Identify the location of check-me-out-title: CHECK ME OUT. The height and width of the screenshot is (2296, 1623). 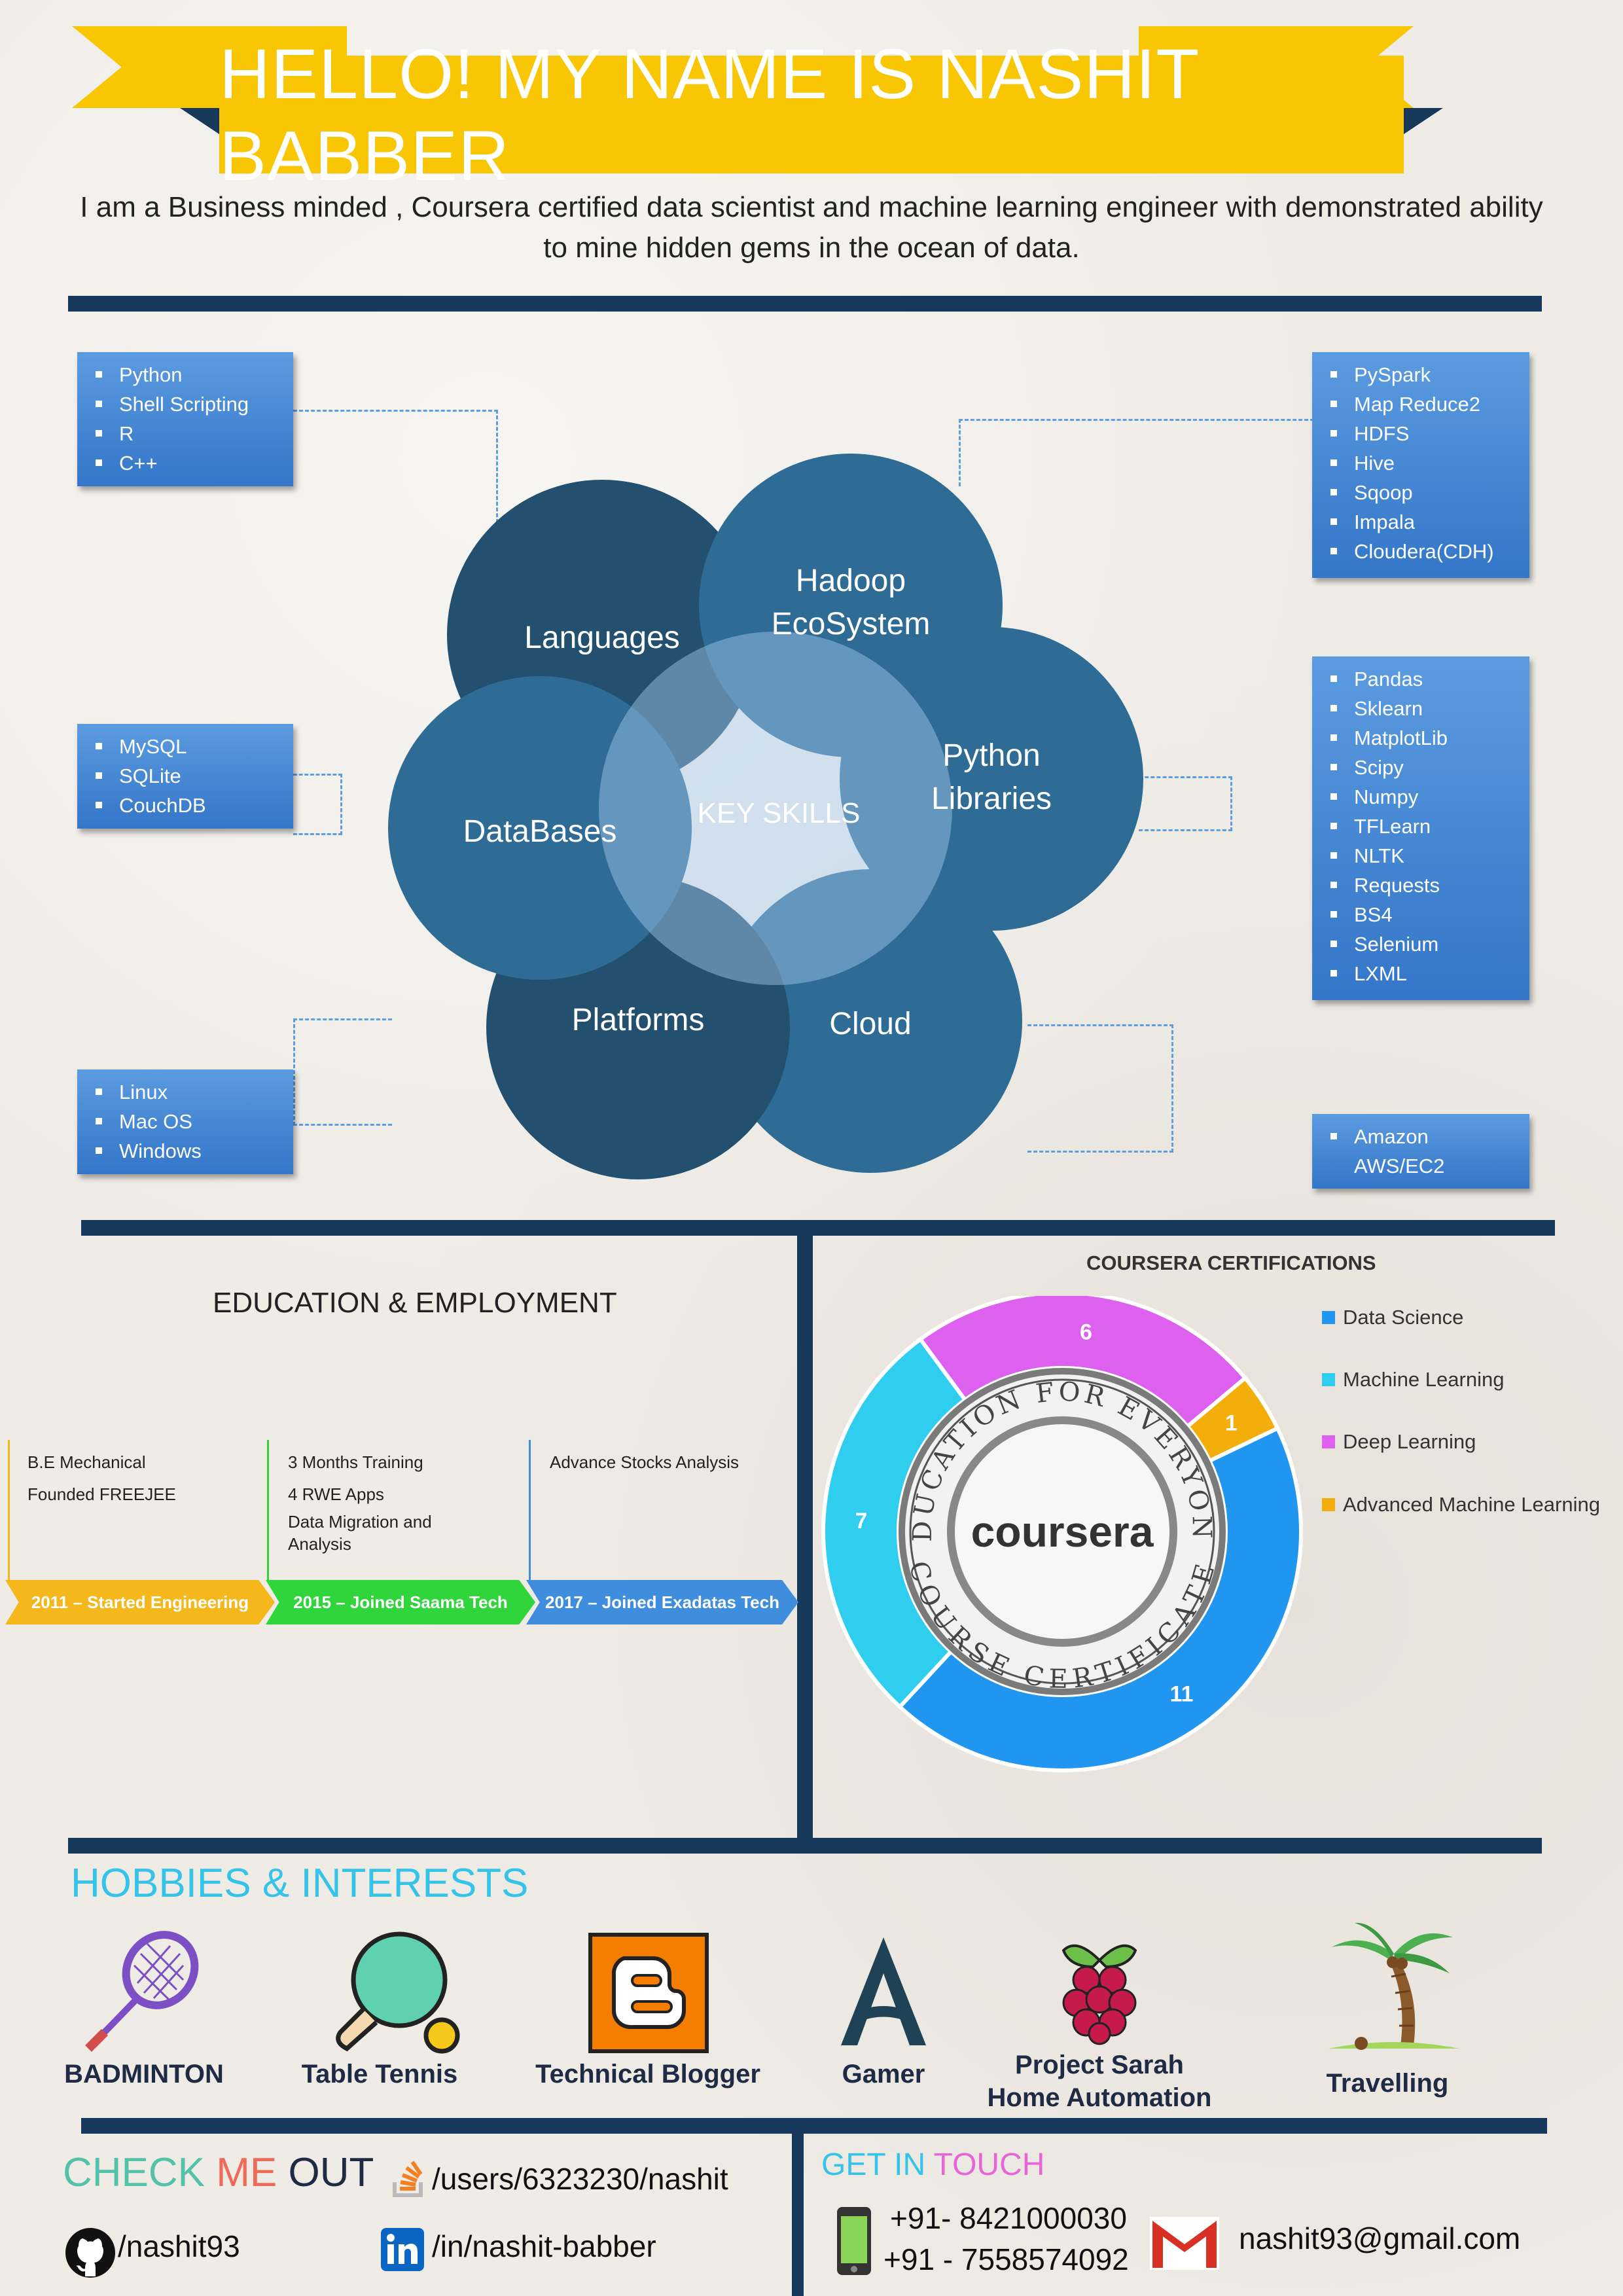
(218, 2172).